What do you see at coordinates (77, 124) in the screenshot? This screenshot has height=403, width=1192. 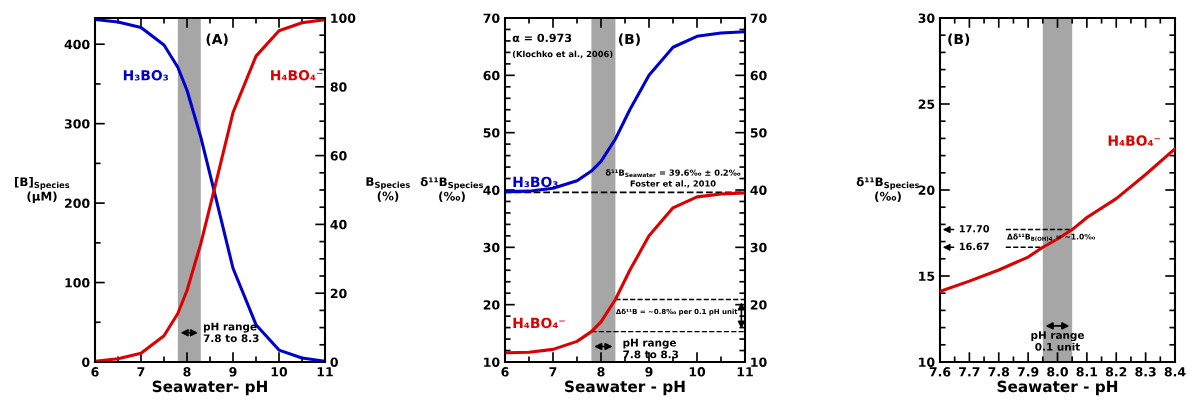 I see `y-tick-label: 300` at bounding box center [77, 124].